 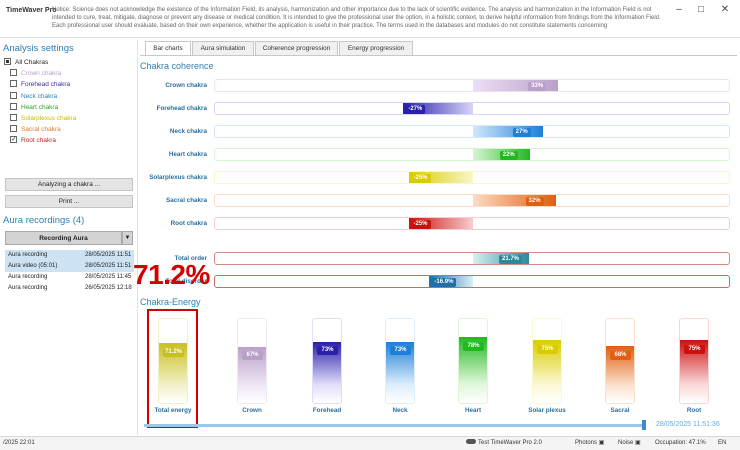 What do you see at coordinates (510, 443) in the screenshot?
I see `test-label: Test TimeWaver Pro 2.0` at bounding box center [510, 443].